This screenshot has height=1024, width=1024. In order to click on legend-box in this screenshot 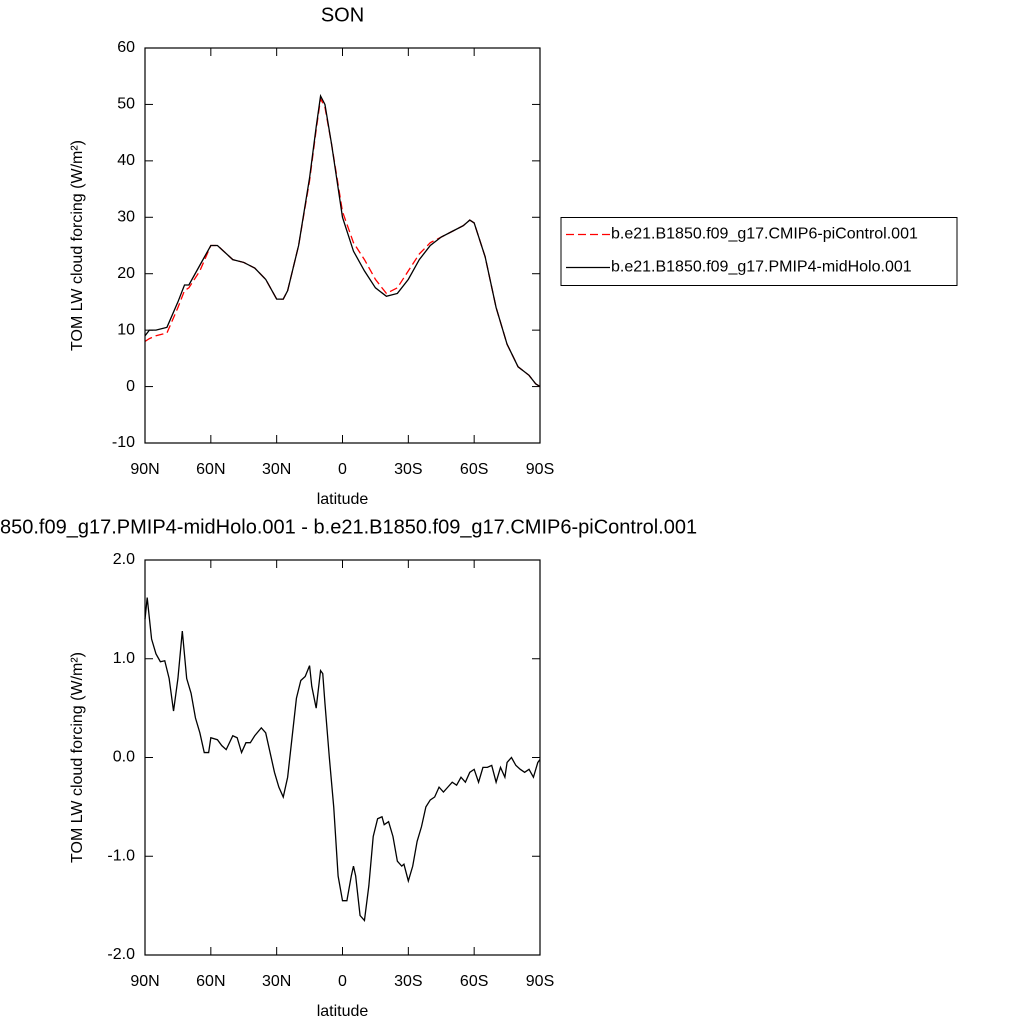, I will do `click(759, 251)`.